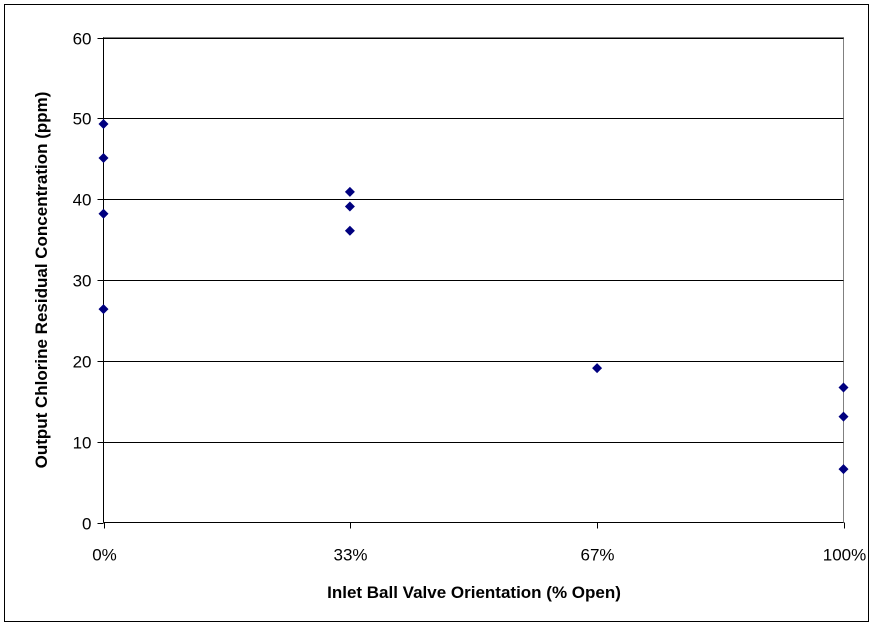 Image resolution: width=873 pixels, height=626 pixels. I want to click on y-tick-labels: 0 10 20 30 40 50 60, so click(82, 282).